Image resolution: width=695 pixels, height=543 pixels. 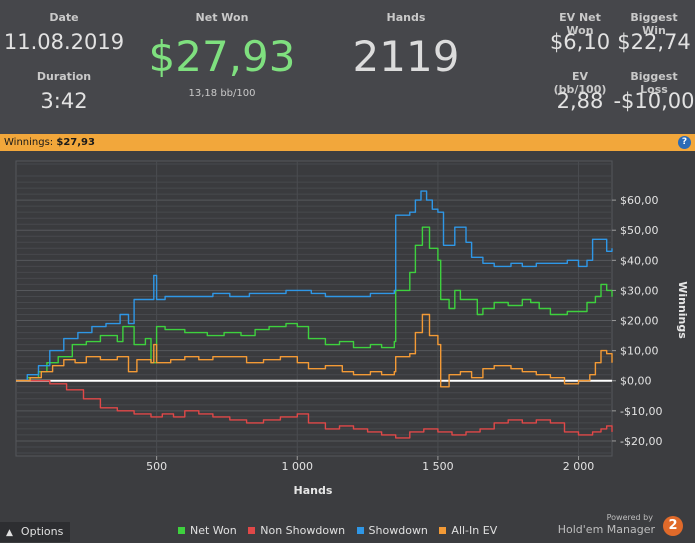 What do you see at coordinates (360, 530) in the screenshot?
I see `legend-swatch-showdown` at bounding box center [360, 530].